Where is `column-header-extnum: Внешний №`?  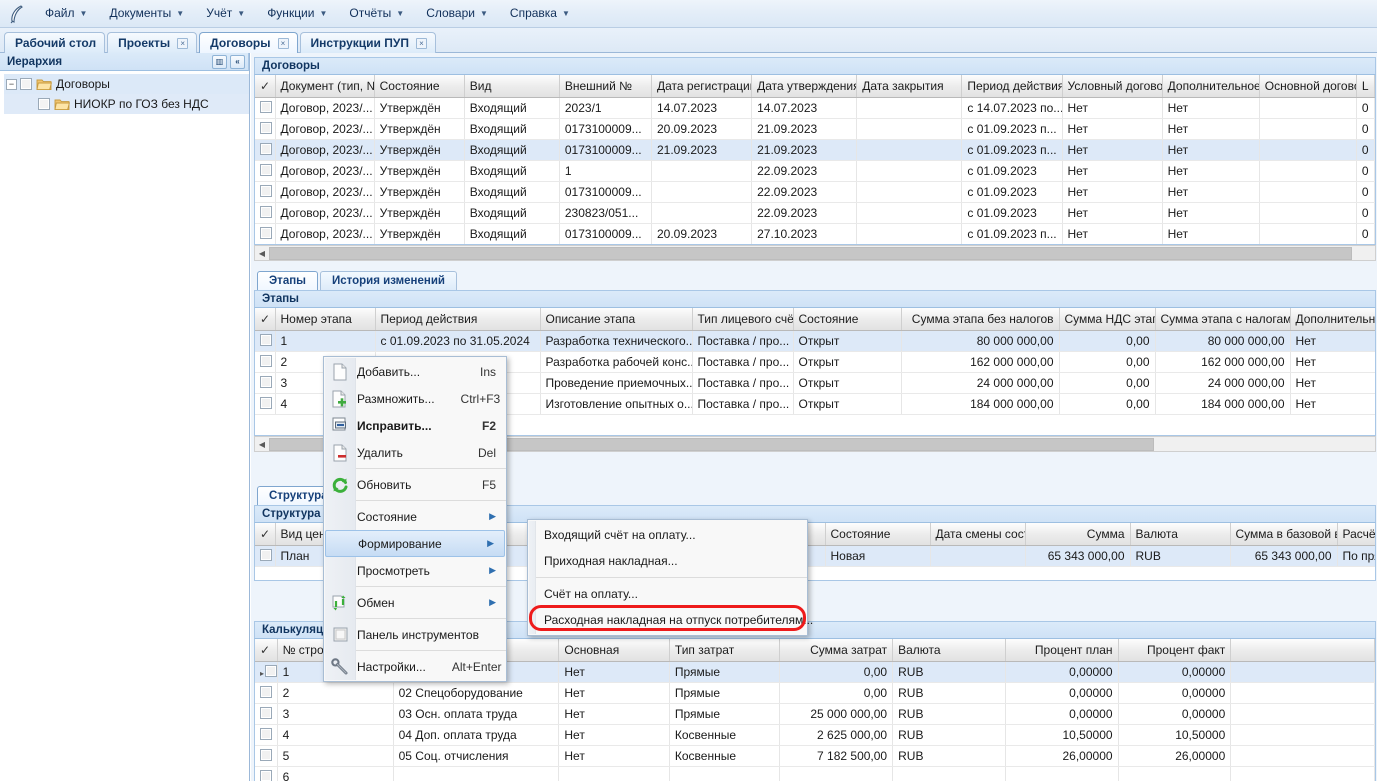 column-header-extnum: Внешний № is located at coordinates (605, 86).